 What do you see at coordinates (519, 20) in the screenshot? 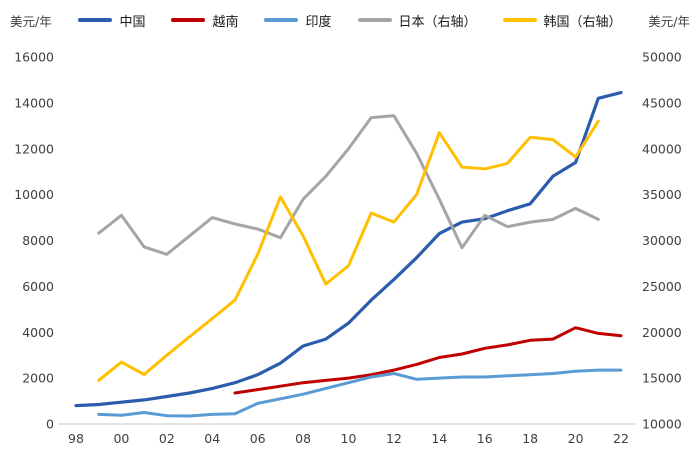
I see `legend-swatch-korea` at bounding box center [519, 20].